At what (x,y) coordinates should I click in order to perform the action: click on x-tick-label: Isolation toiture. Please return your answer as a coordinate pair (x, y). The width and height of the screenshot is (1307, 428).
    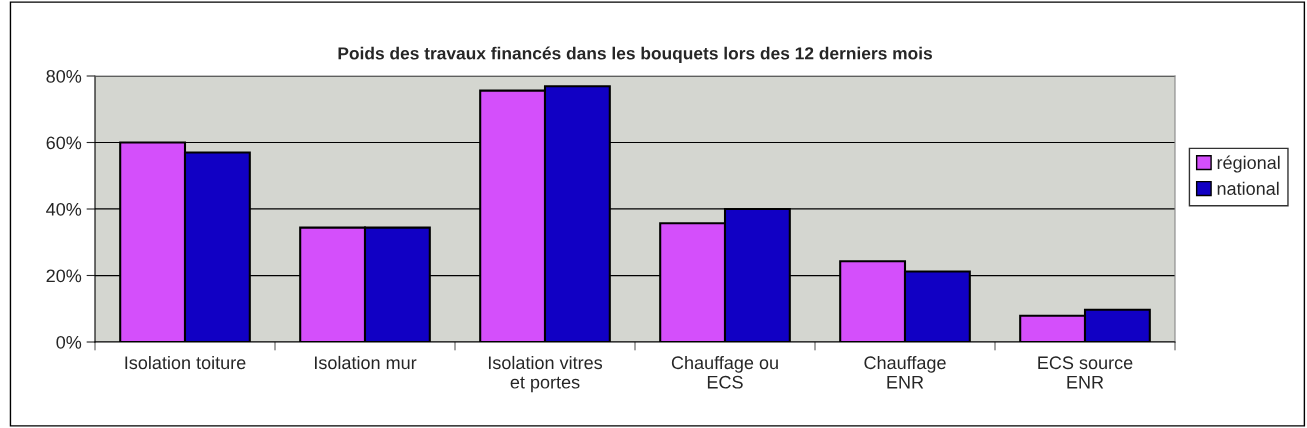
    Looking at the image, I should click on (185, 362).